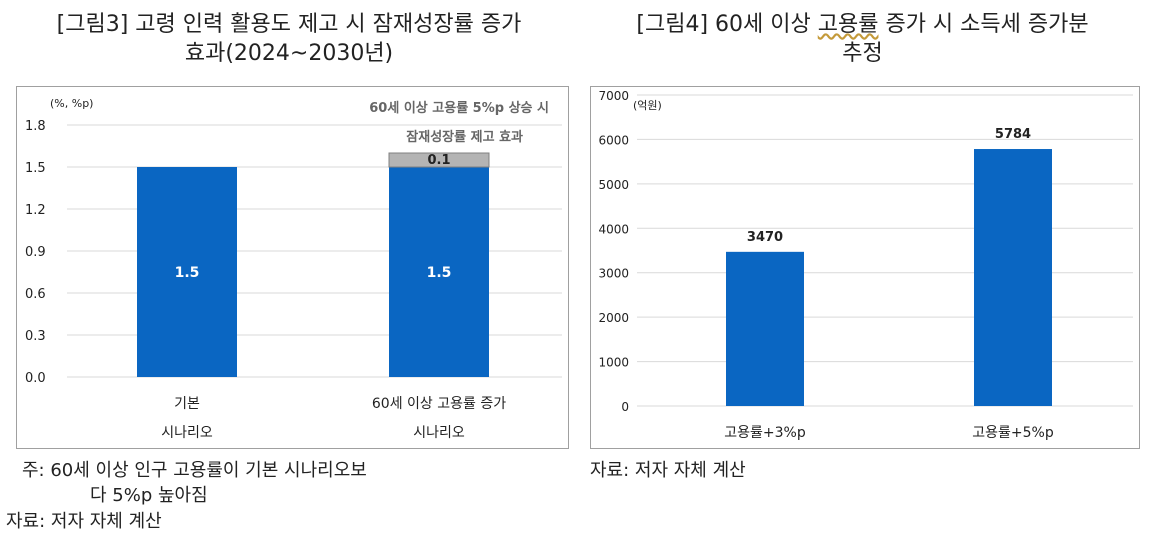  What do you see at coordinates (187, 404) in the screenshot?
I see `chart3-category-label: 기본` at bounding box center [187, 404].